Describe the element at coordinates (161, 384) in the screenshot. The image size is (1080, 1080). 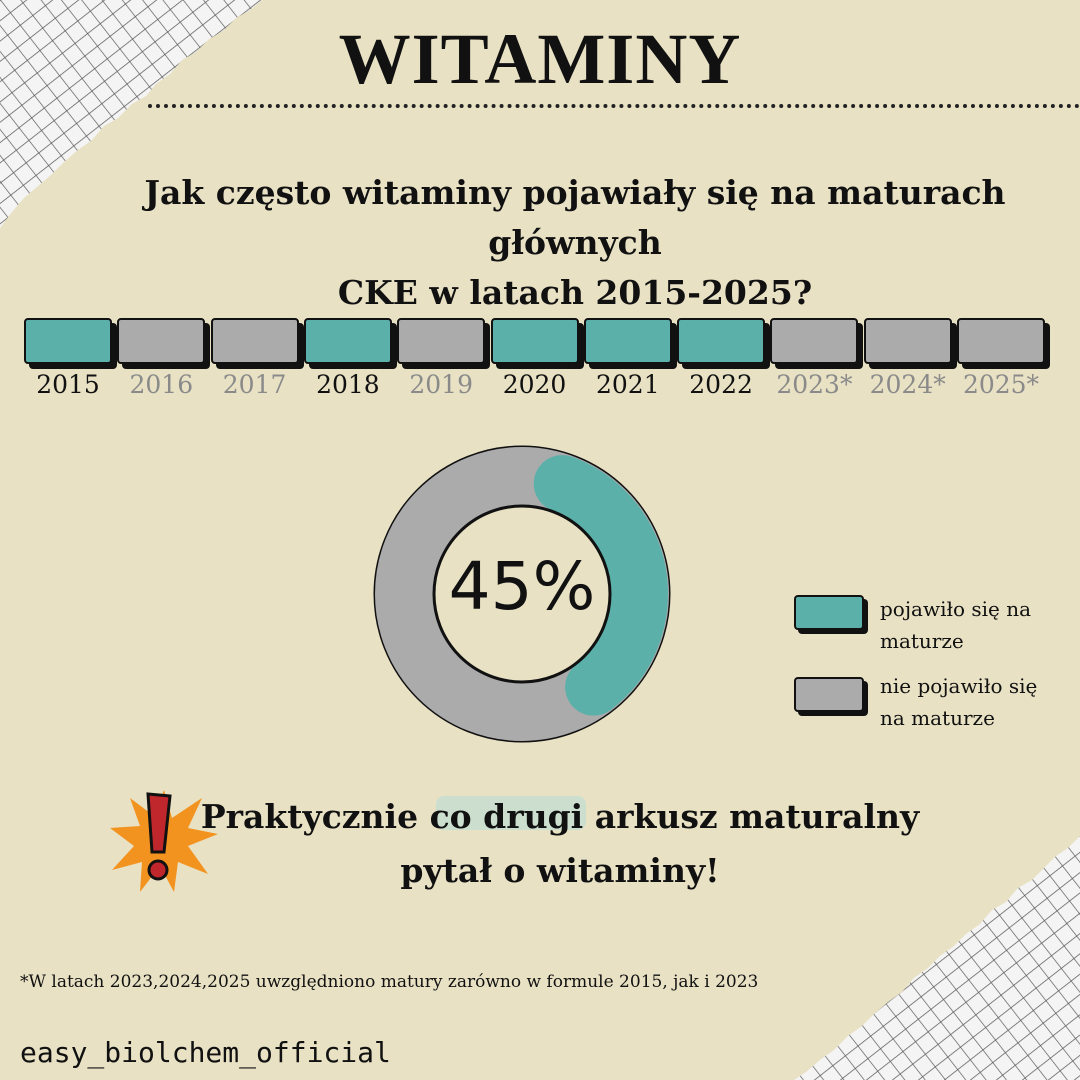
I see `year-label-2016: 2016` at that location.